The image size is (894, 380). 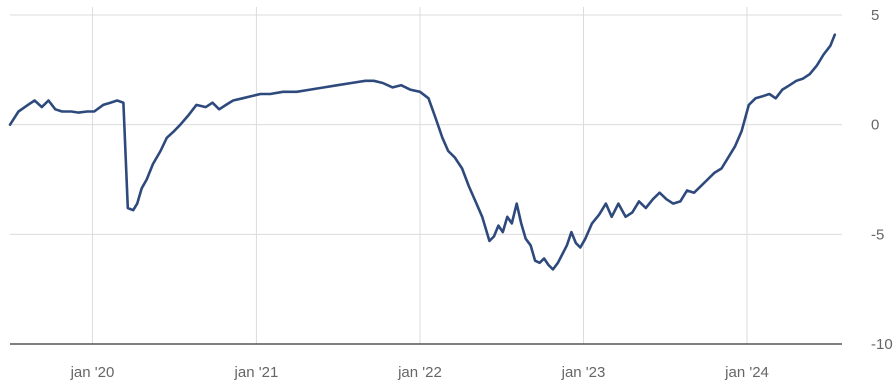 I want to click on x-tick-label: jan '23, so click(x=583, y=372).